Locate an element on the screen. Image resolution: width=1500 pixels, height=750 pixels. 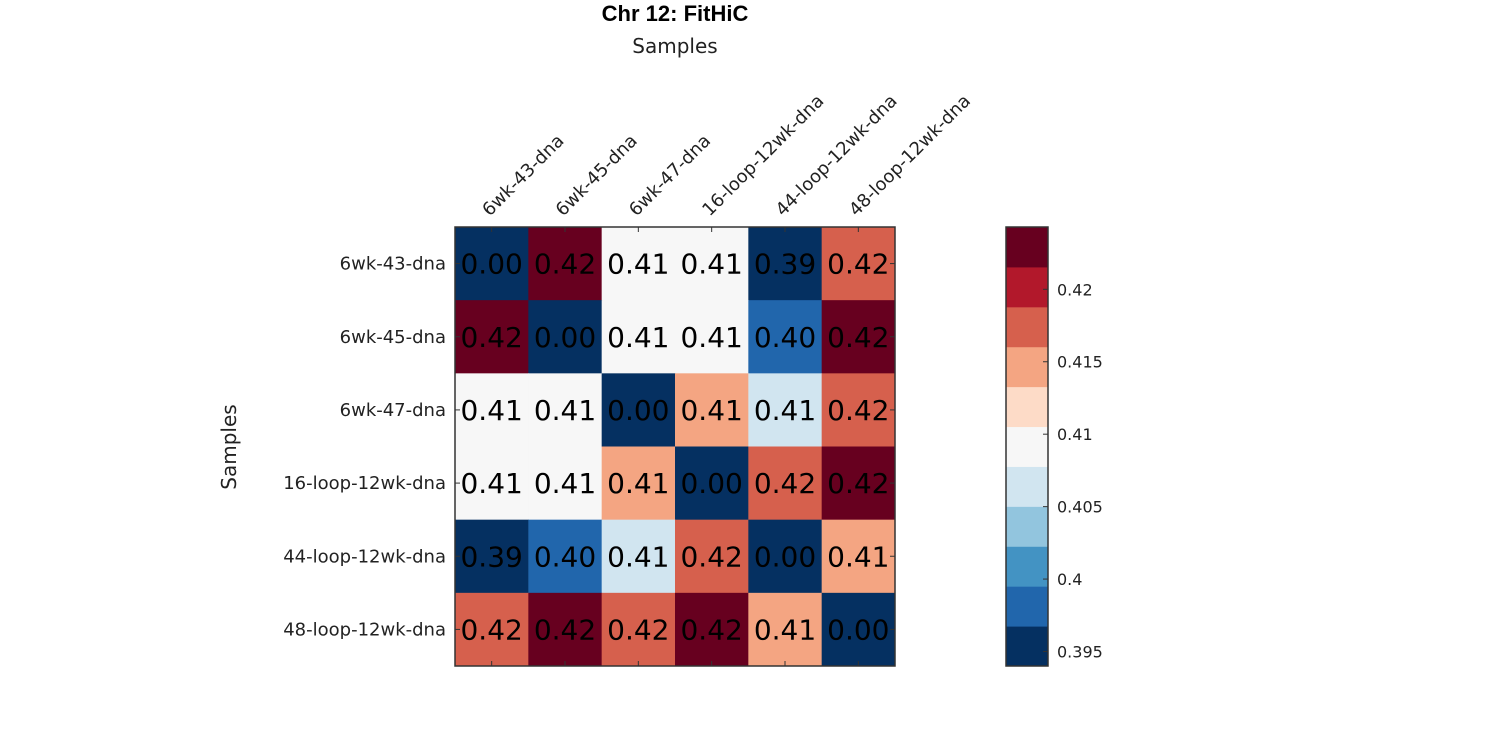
colorbar-tick-label: 0.395 is located at coordinates (1080, 652).